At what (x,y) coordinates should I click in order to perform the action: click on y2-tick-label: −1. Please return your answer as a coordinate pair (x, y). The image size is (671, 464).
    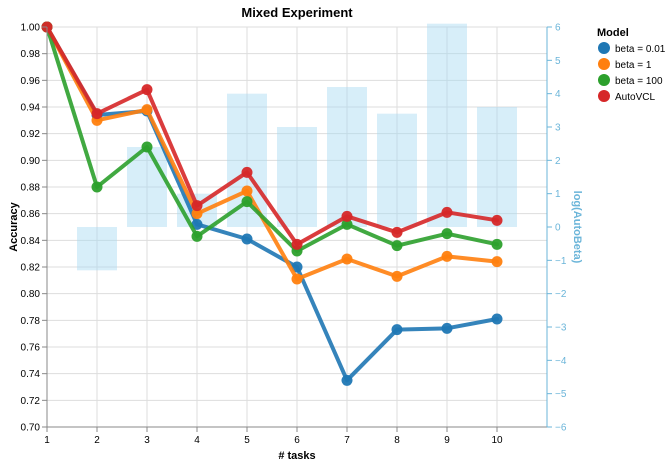
    Looking at the image, I should click on (561, 261).